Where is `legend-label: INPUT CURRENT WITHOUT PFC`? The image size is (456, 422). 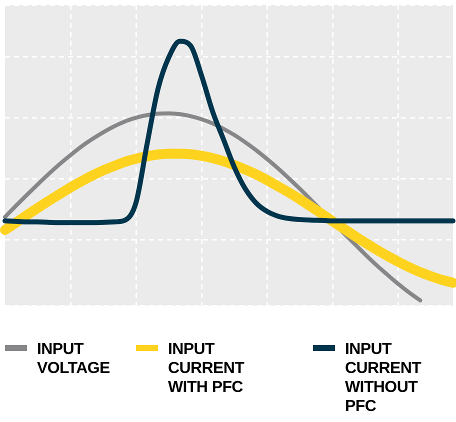
legend-label: INPUT CURRENT WITHOUT PFC is located at coordinates (383, 378).